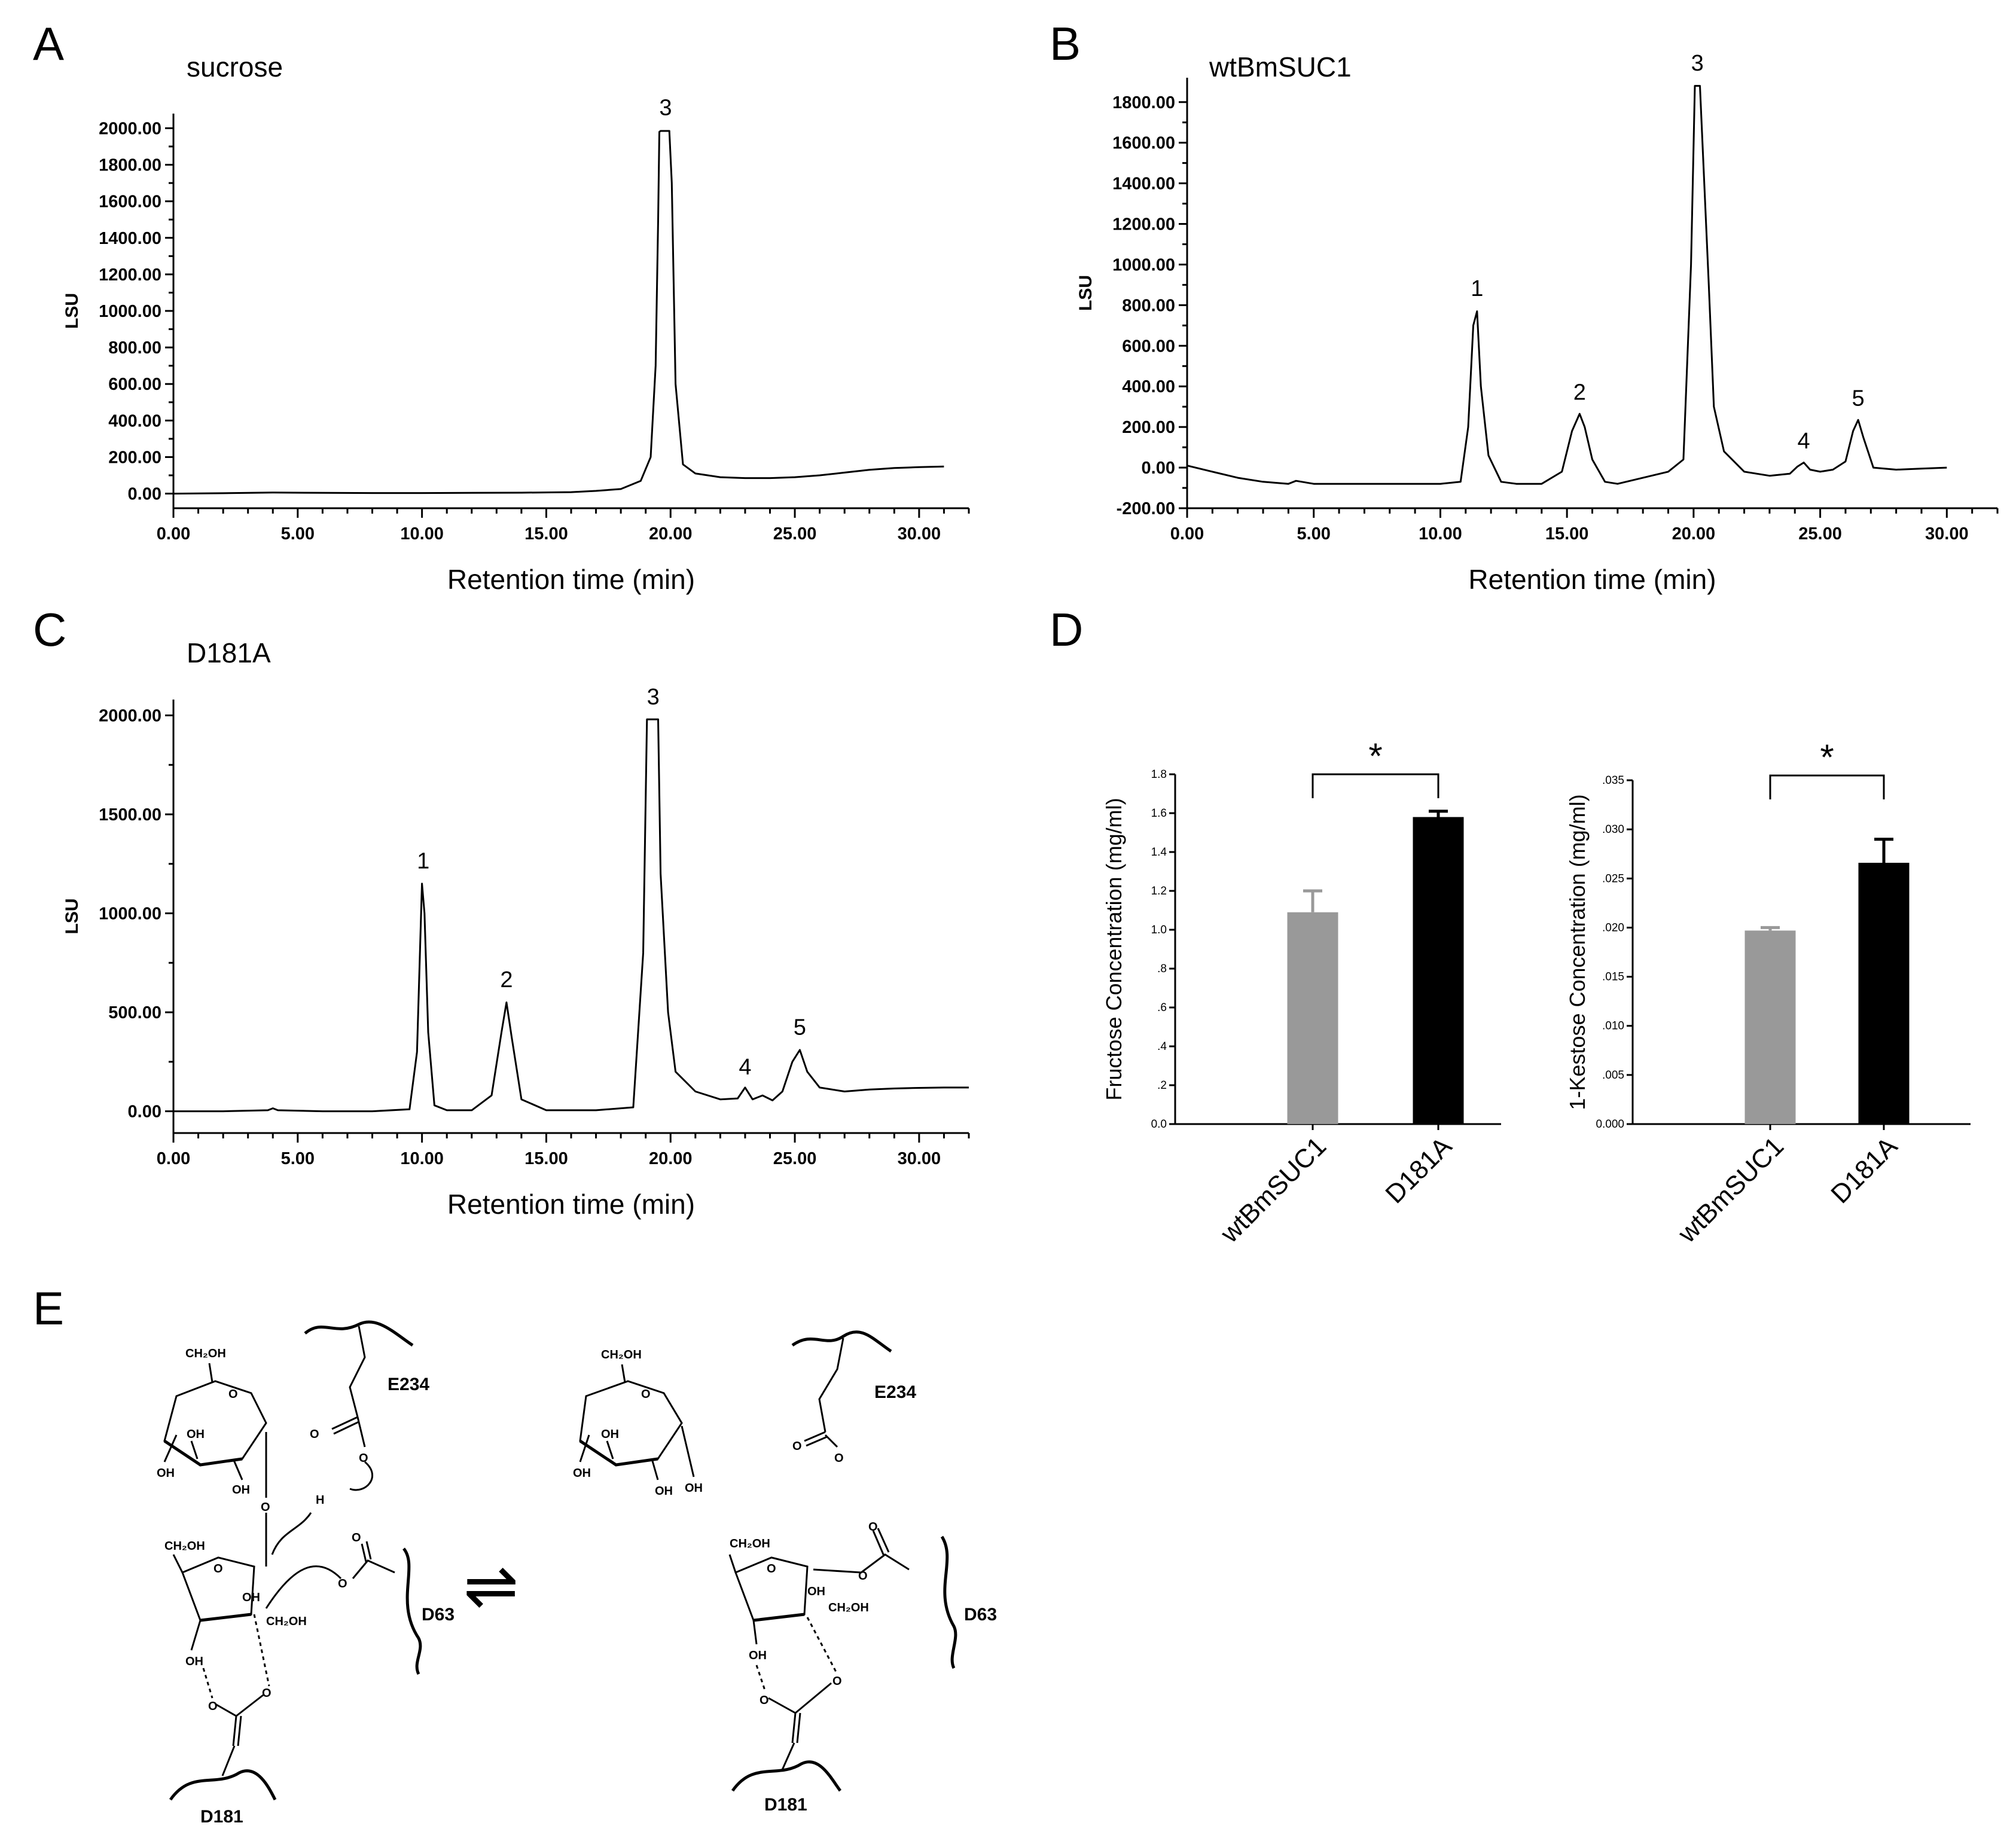 This screenshot has width=2016, height=1829. I want to click on peak-label: 5, so click(1858, 399).